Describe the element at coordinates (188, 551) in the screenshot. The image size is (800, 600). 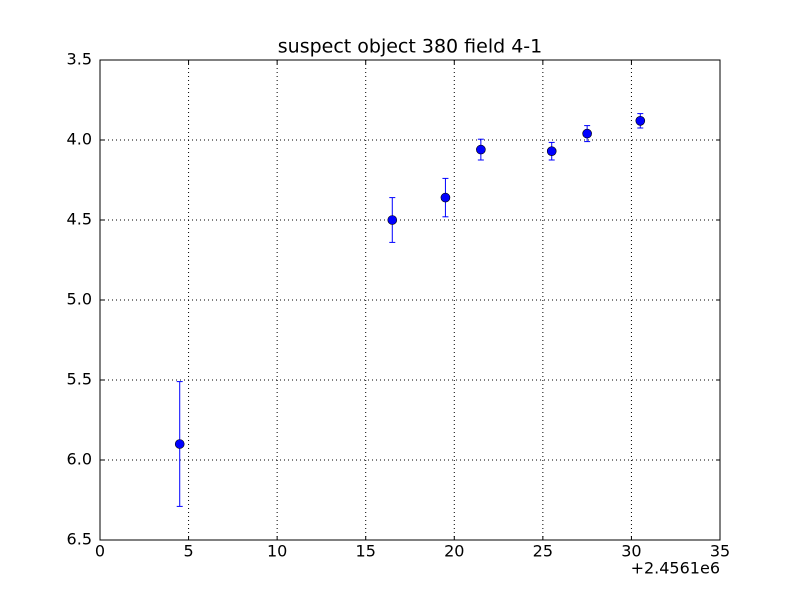
I see `x-tick-label: 5` at that location.